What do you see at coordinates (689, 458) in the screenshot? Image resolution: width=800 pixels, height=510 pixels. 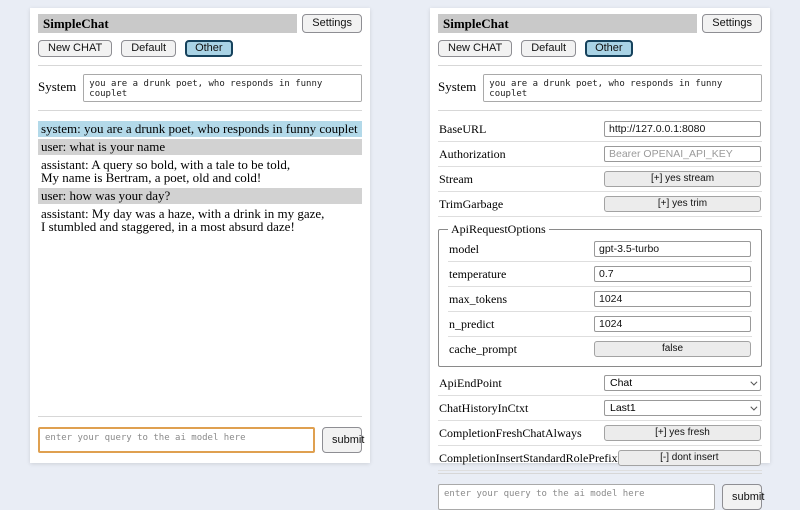 I see `role-prefix-toggle-button: [-] dont insert` at bounding box center [689, 458].